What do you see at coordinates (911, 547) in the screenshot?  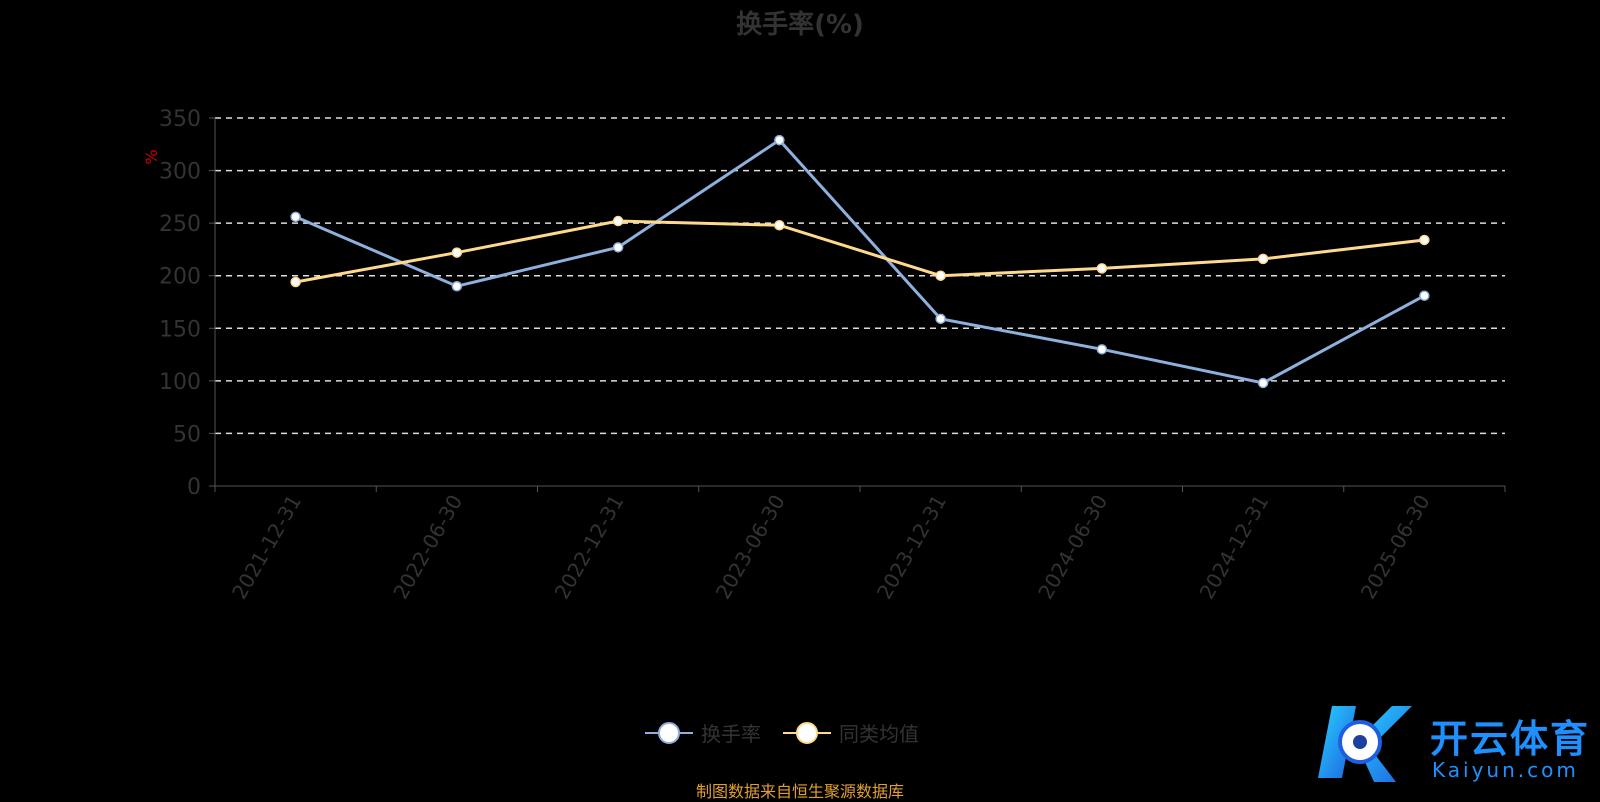 I see `x-tick-label: 2023-12-31` at bounding box center [911, 547].